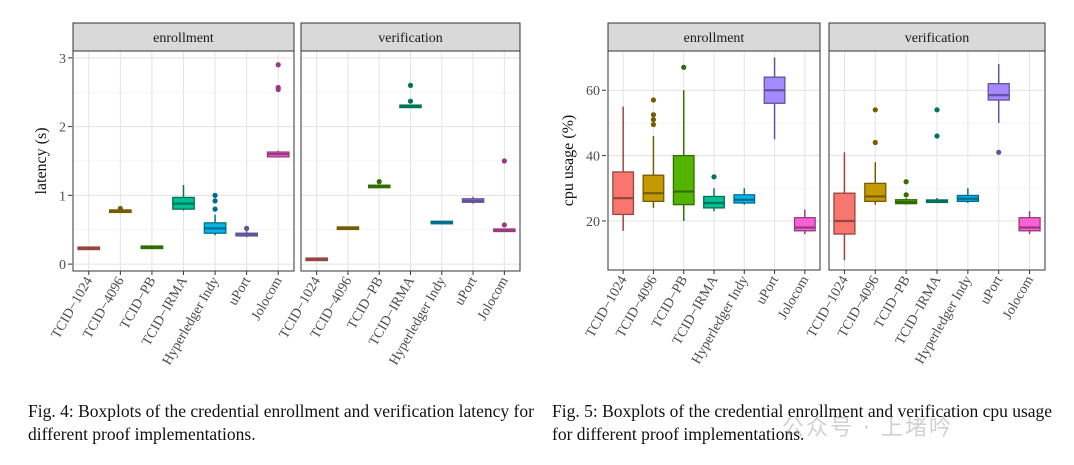 The image size is (1074, 465). Describe the element at coordinates (568, 161) in the screenshot. I see `y-axis-title: cpu usage (%)` at that location.